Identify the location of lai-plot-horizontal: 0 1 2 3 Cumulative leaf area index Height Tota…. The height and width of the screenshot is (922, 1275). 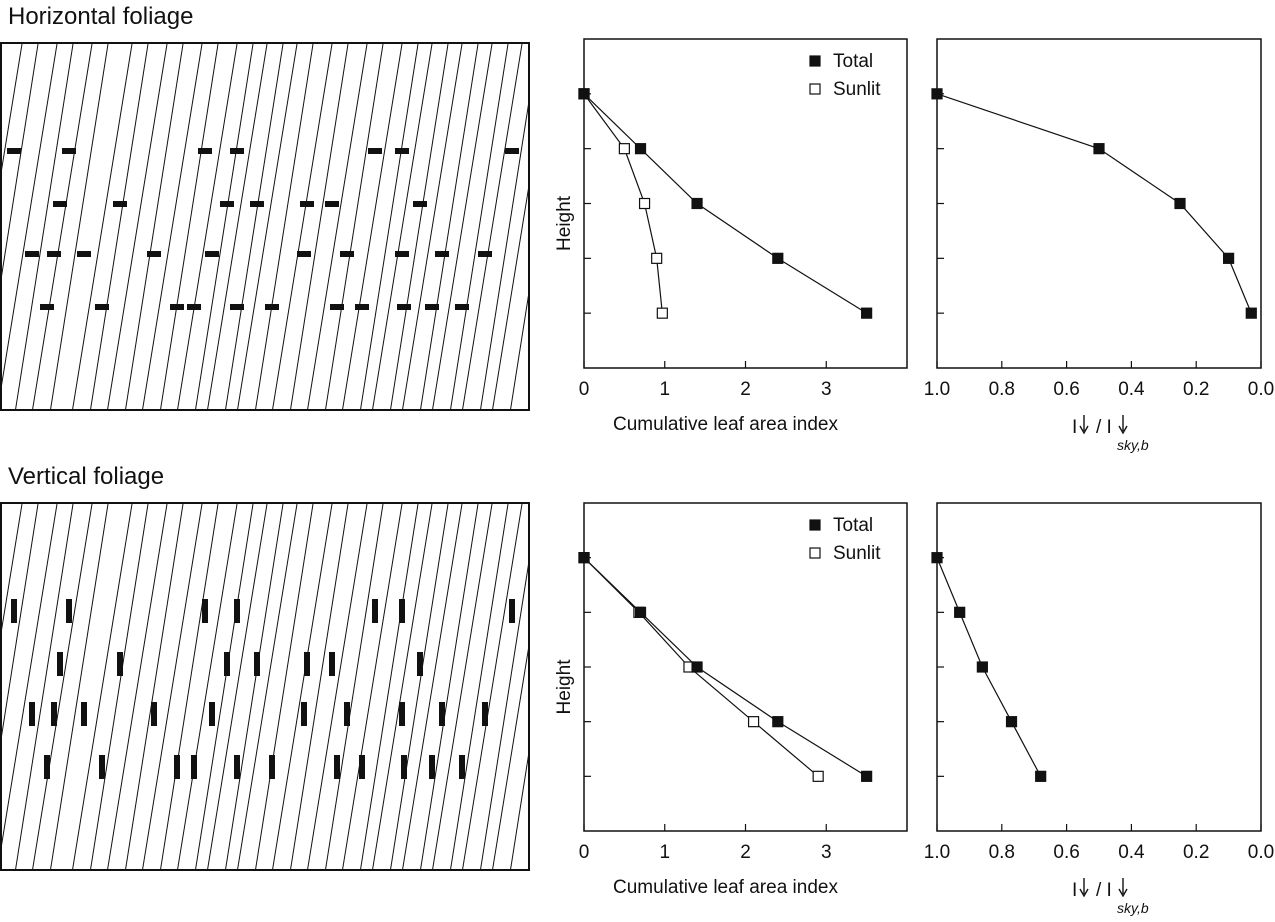
(731, 236).